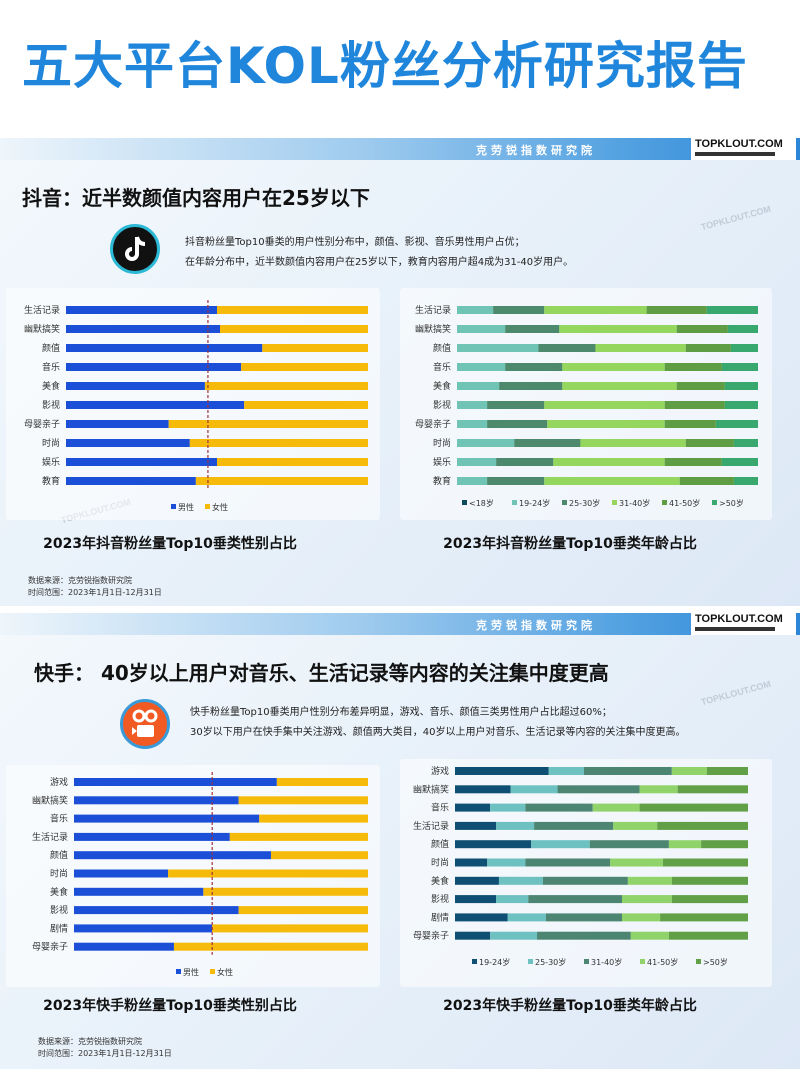 The width and height of the screenshot is (800, 1069). Describe the element at coordinates (135, 249) in the screenshot. I see `douyin-logo-icon` at that location.